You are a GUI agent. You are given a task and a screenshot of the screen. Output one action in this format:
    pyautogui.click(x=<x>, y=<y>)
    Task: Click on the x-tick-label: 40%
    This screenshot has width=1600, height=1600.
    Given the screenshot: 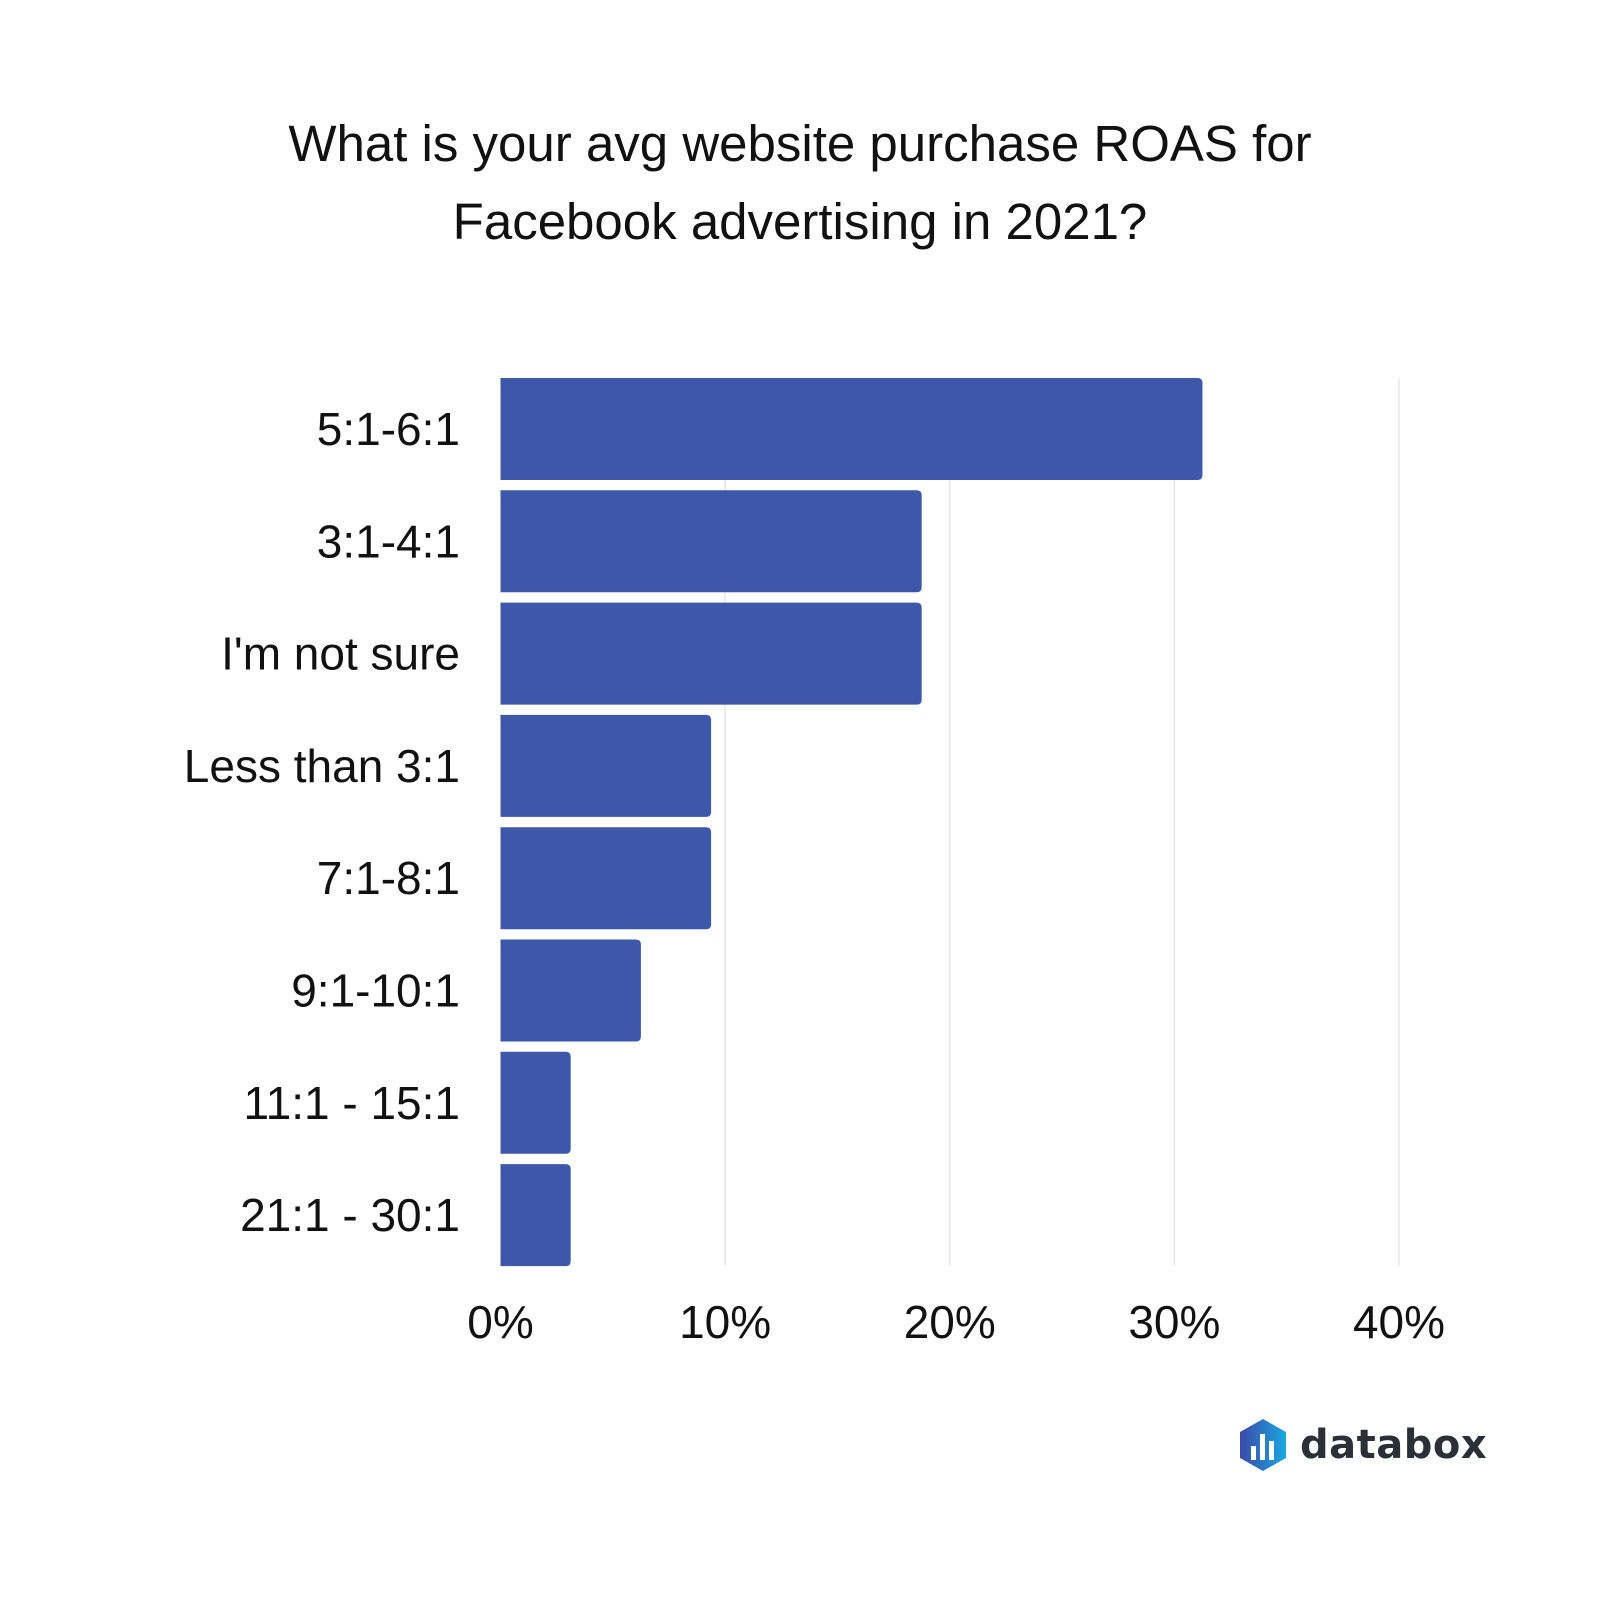 What is the action you would take?
    pyautogui.click(x=1399, y=1322)
    